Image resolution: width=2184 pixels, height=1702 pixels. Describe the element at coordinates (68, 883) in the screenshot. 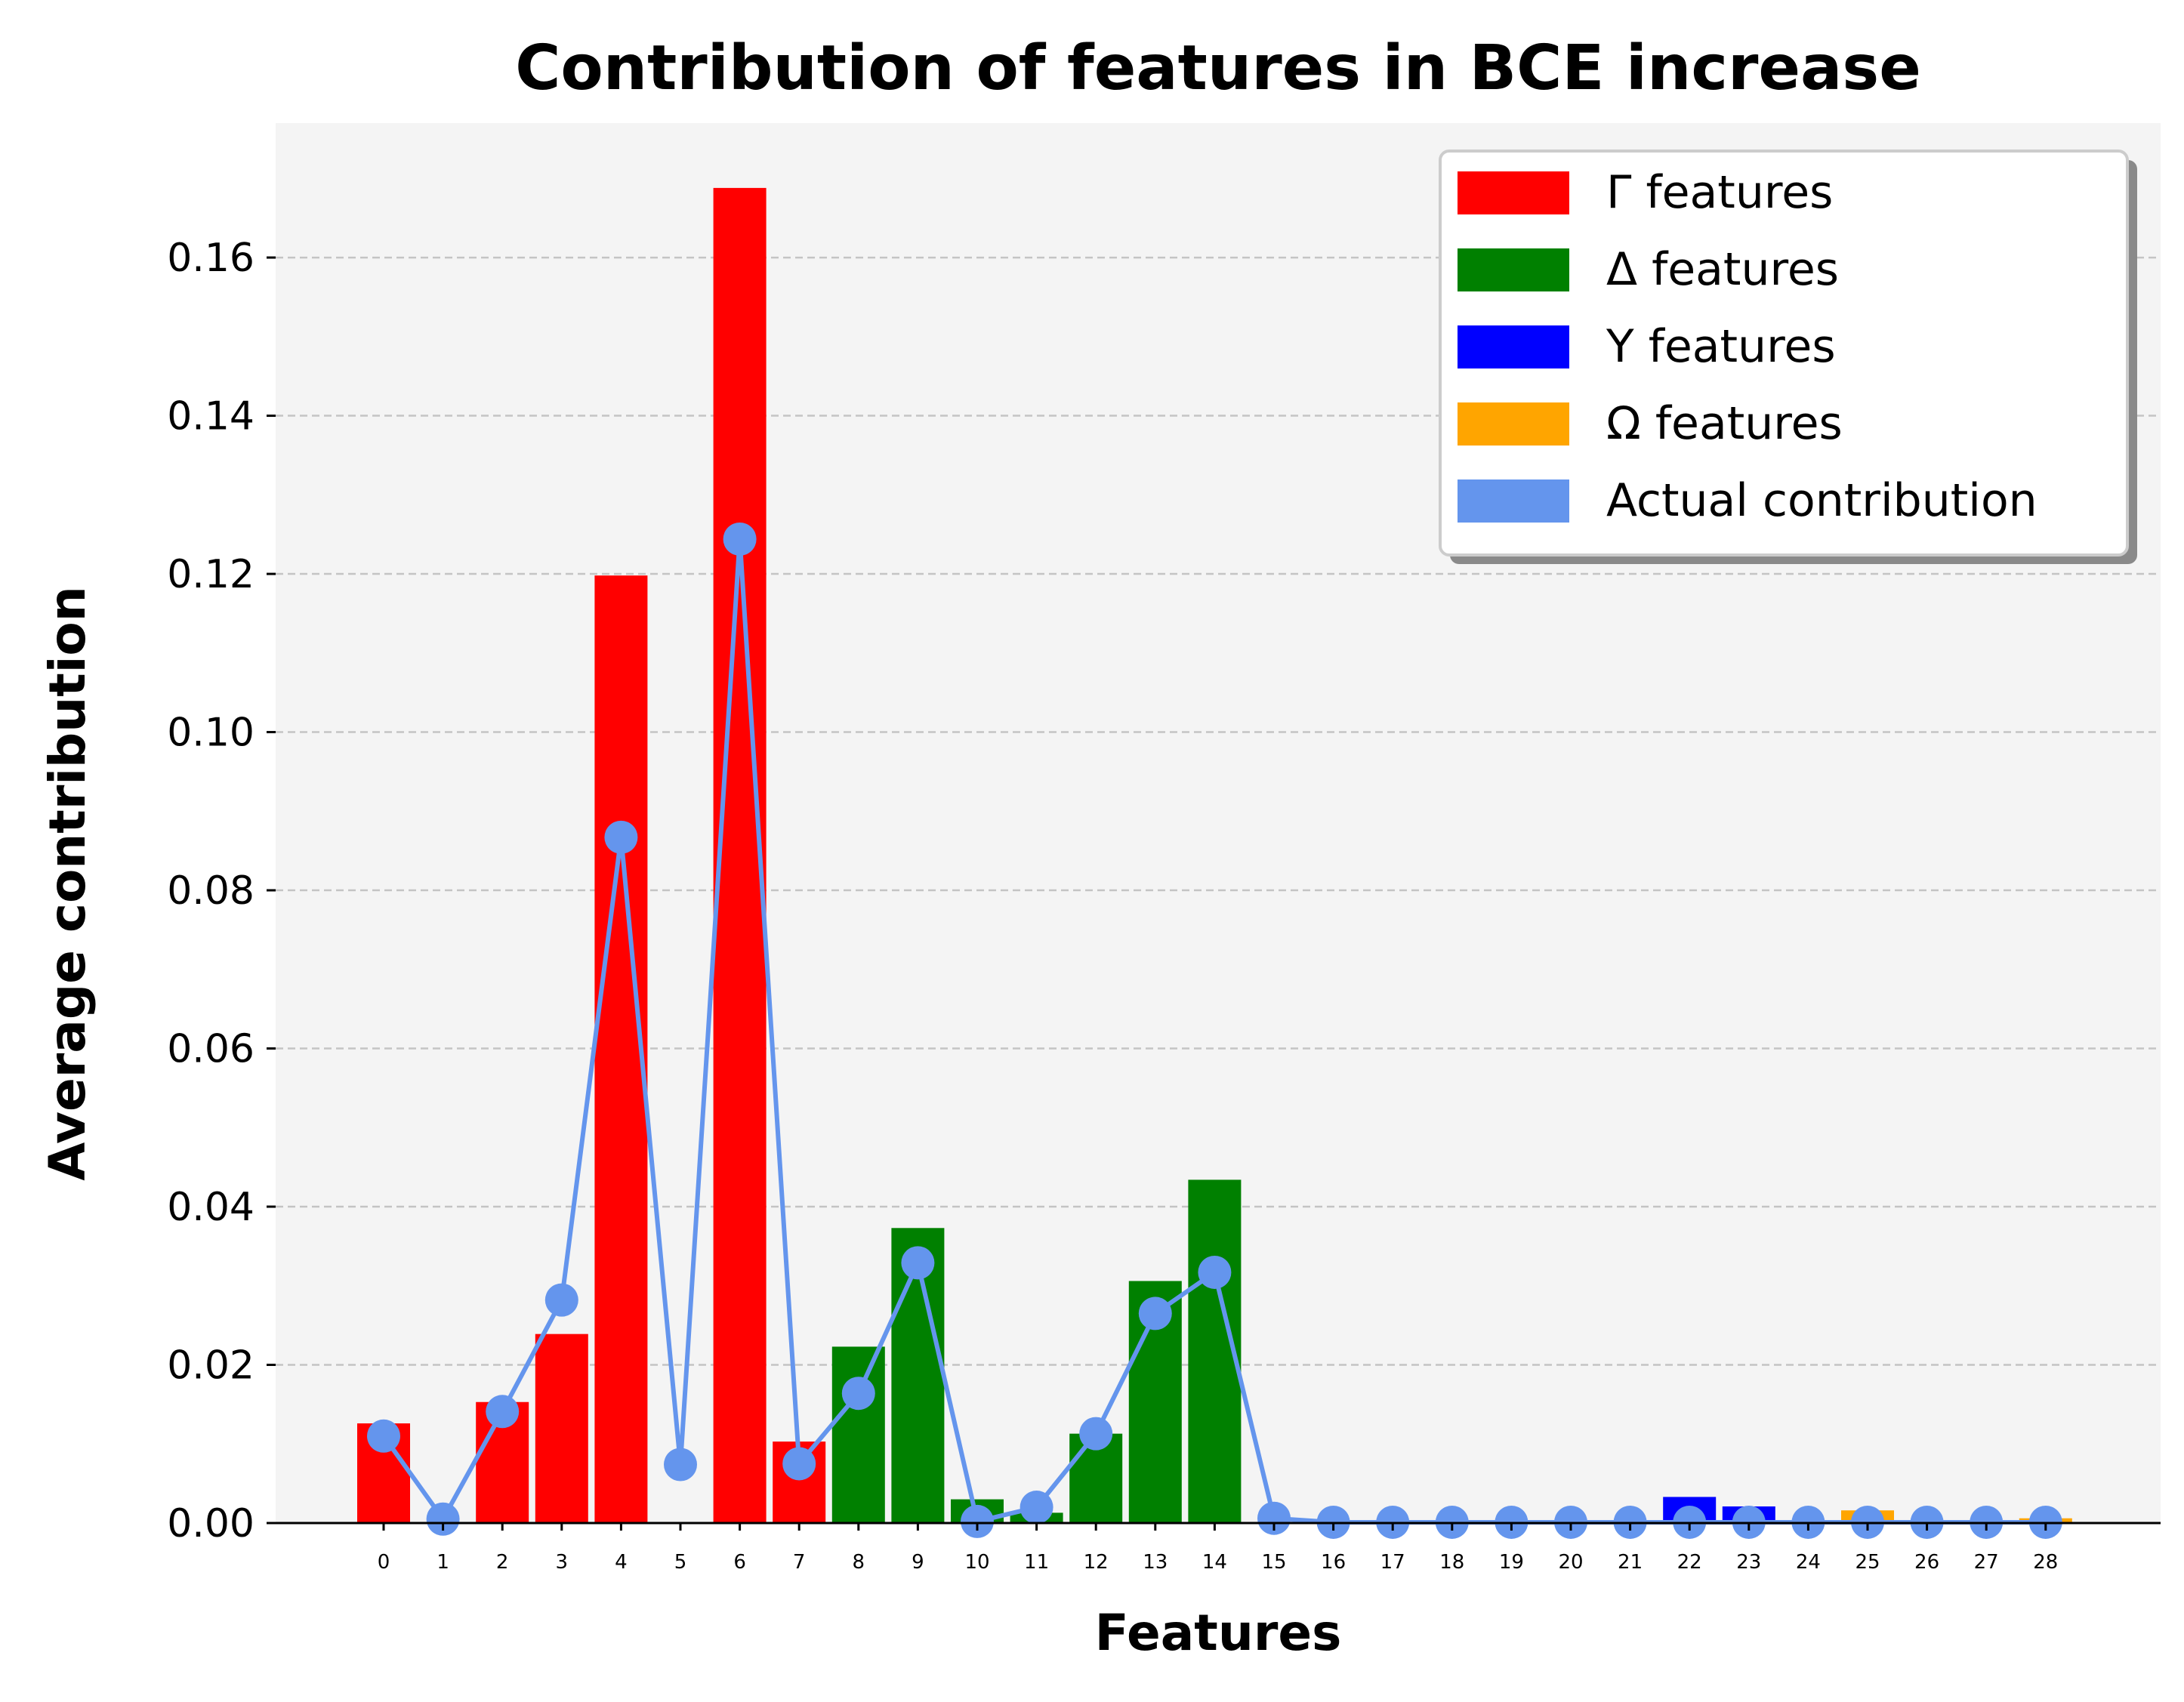

I see `y-axis-label: Average contribution` at that location.